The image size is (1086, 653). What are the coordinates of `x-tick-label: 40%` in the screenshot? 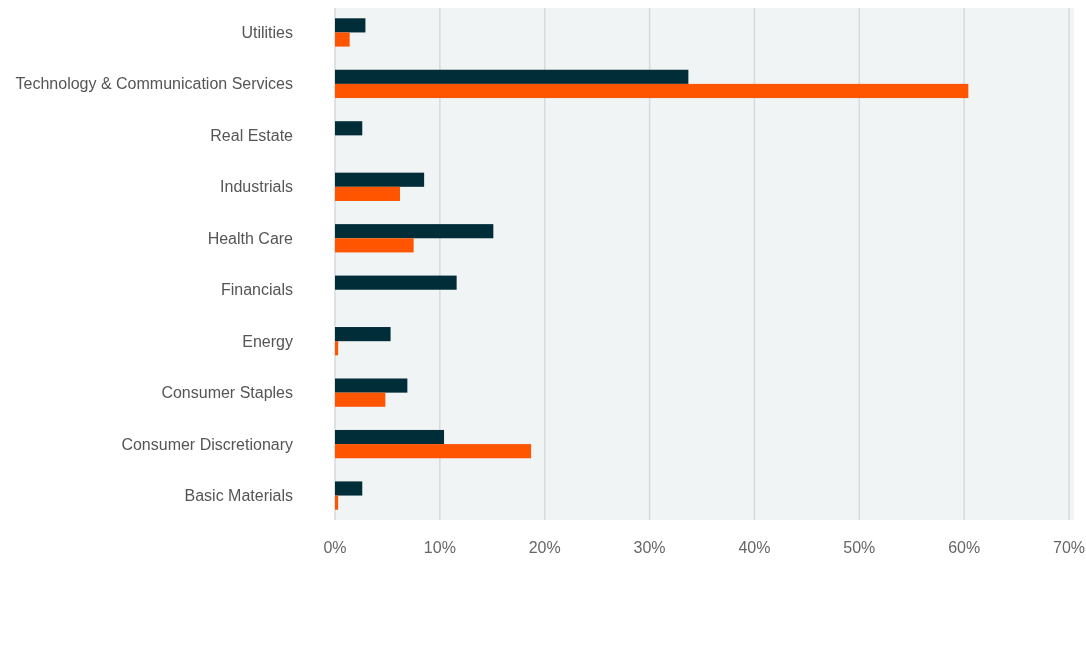 It's located at (754, 547).